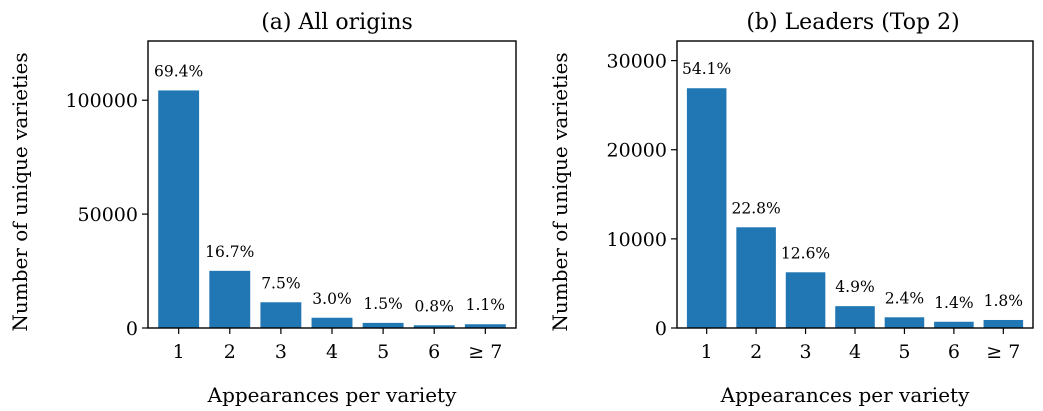  What do you see at coordinates (953, 303) in the screenshot?
I see `chart-b-data-label: 1.4%` at bounding box center [953, 303].